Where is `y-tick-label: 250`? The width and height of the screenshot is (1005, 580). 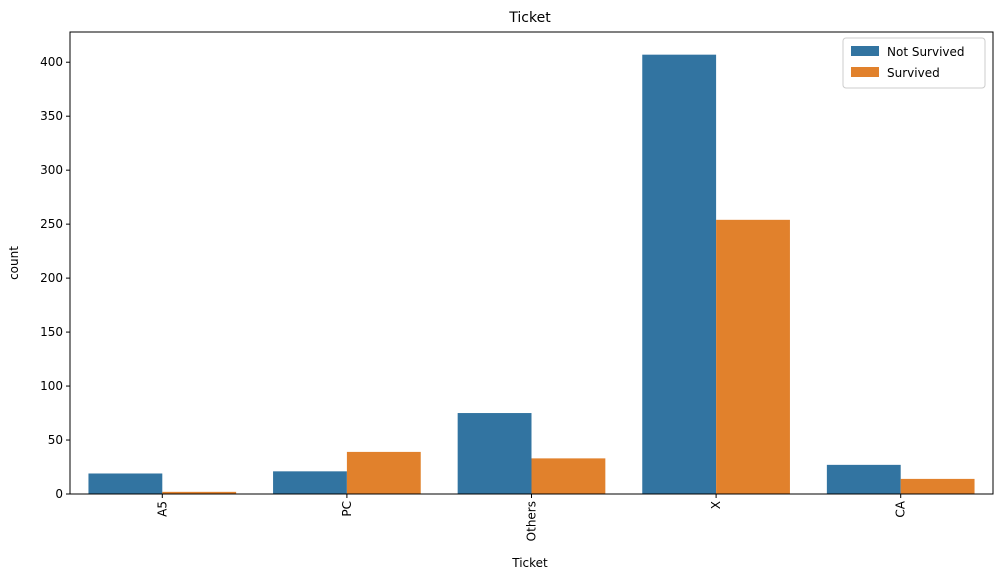 y-tick-label: 250 is located at coordinates (51, 224).